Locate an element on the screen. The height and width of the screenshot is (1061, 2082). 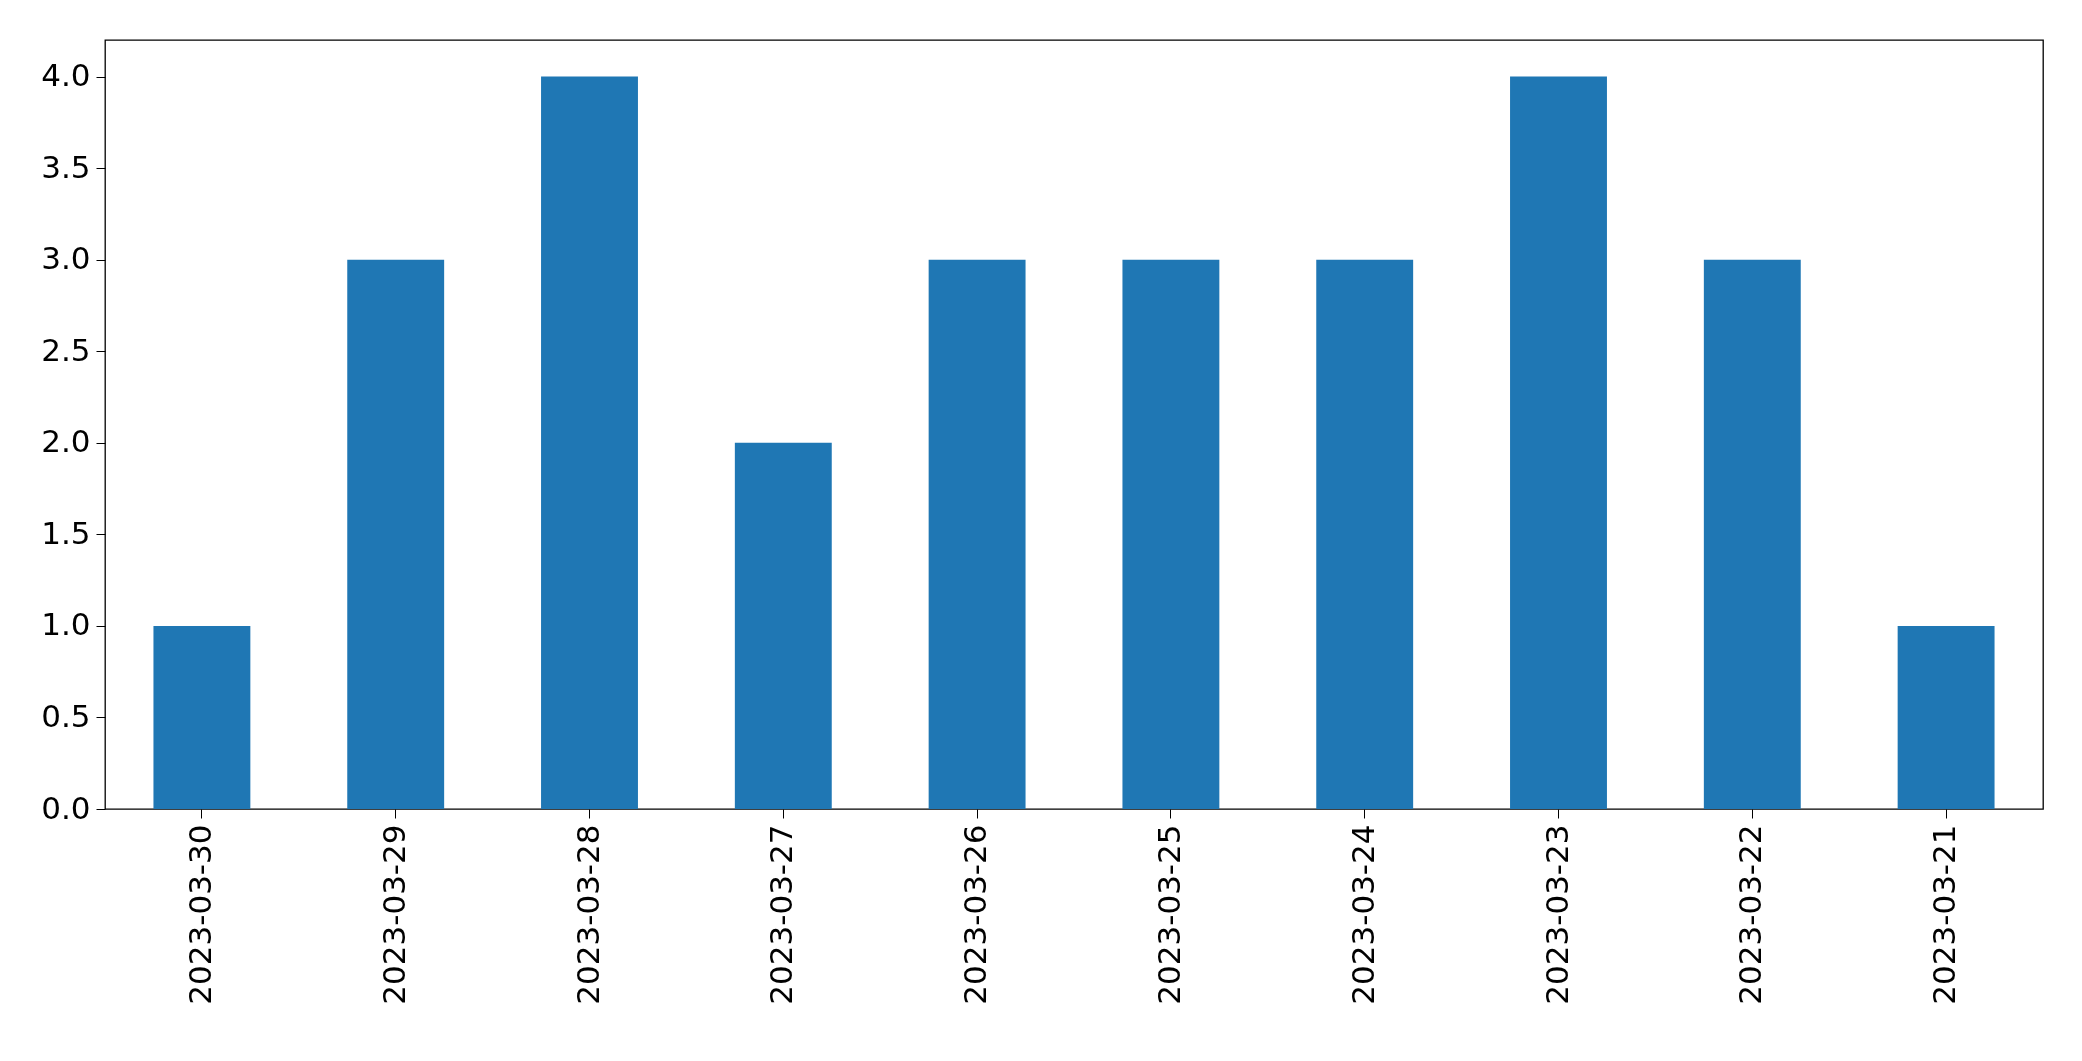
y-tick-label: 1.0 is located at coordinates (66, 624).